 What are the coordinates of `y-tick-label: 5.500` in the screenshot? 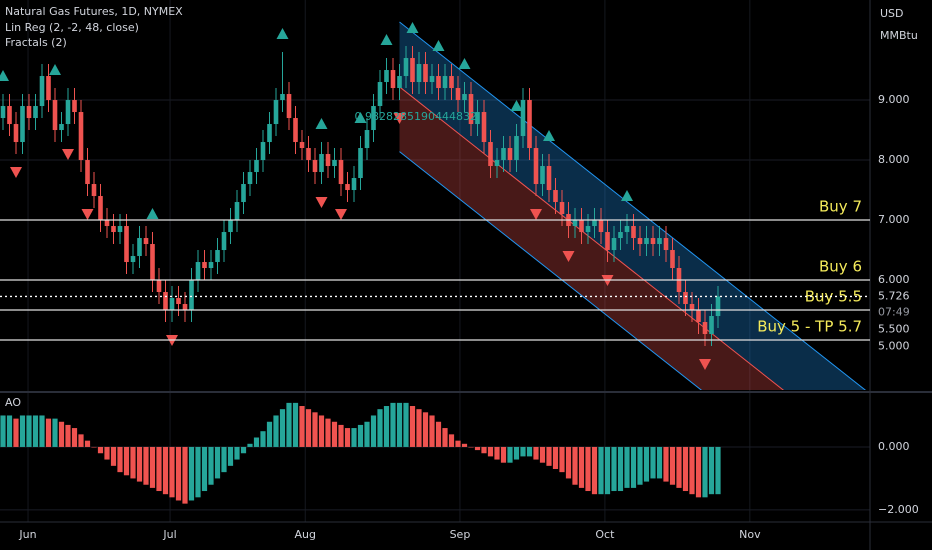 It's located at (894, 328).